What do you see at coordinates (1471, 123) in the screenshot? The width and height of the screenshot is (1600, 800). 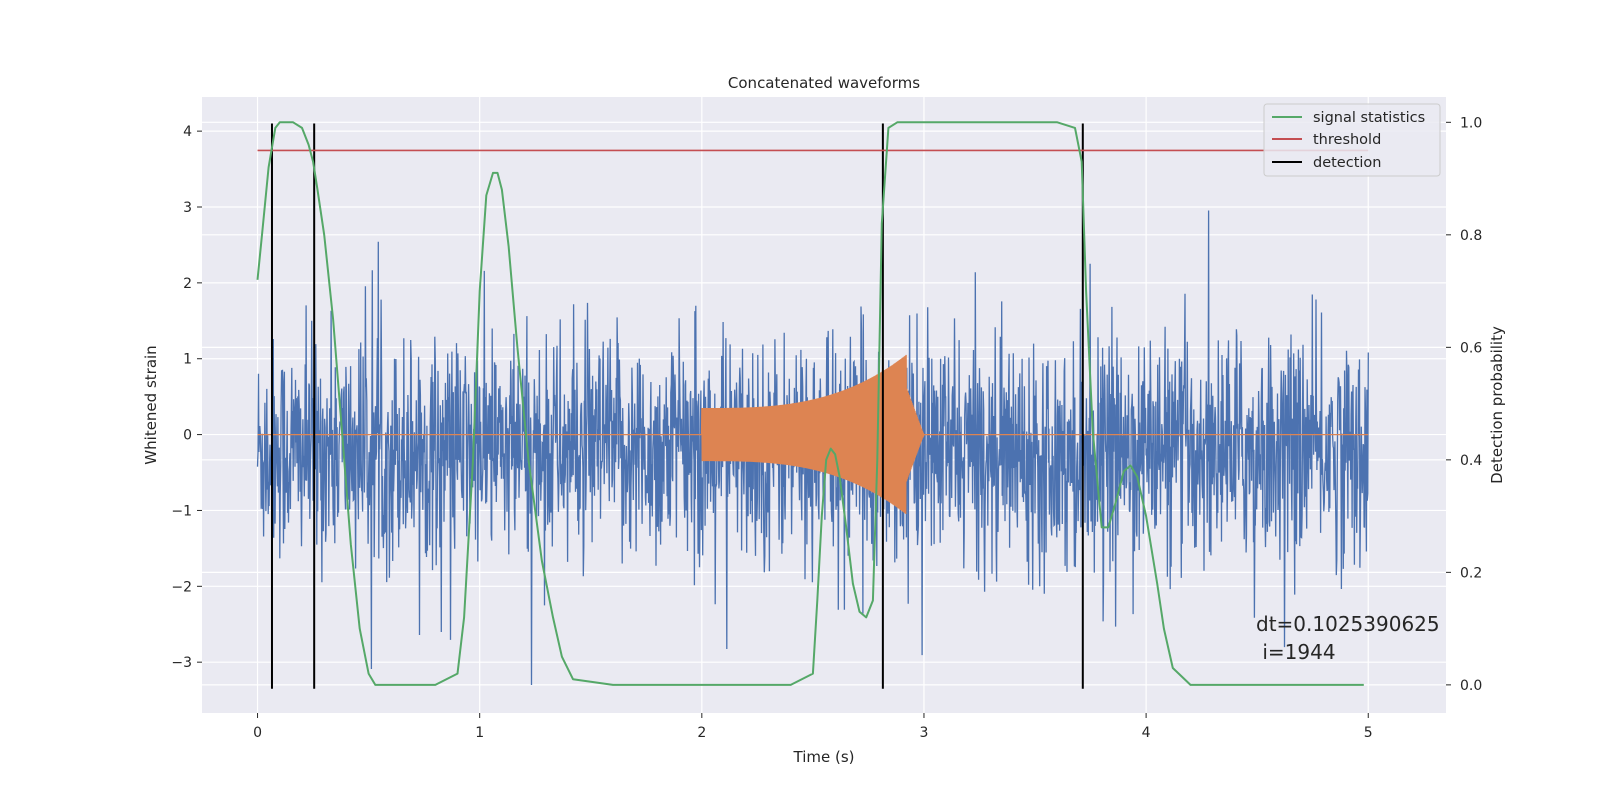 I see `y-right-tick-label: 1.0` at bounding box center [1471, 123].